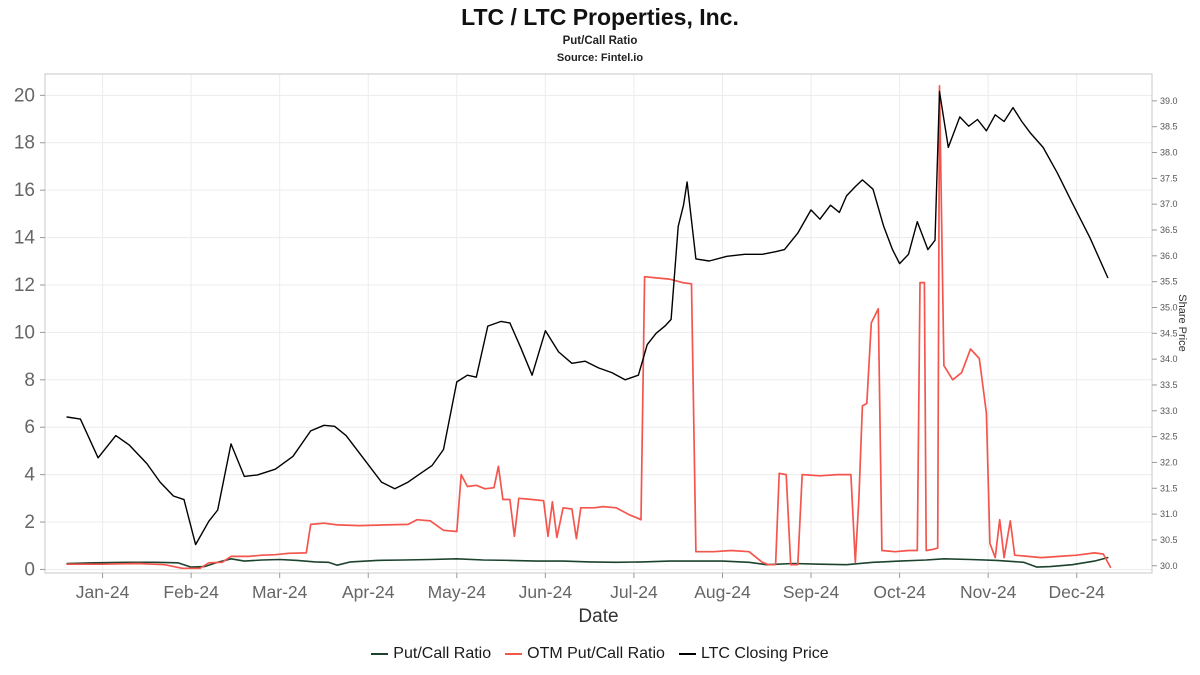 This screenshot has width=1200, height=675. Describe the element at coordinates (811, 592) in the screenshot. I see `svg-text: Sep-24` at that location.